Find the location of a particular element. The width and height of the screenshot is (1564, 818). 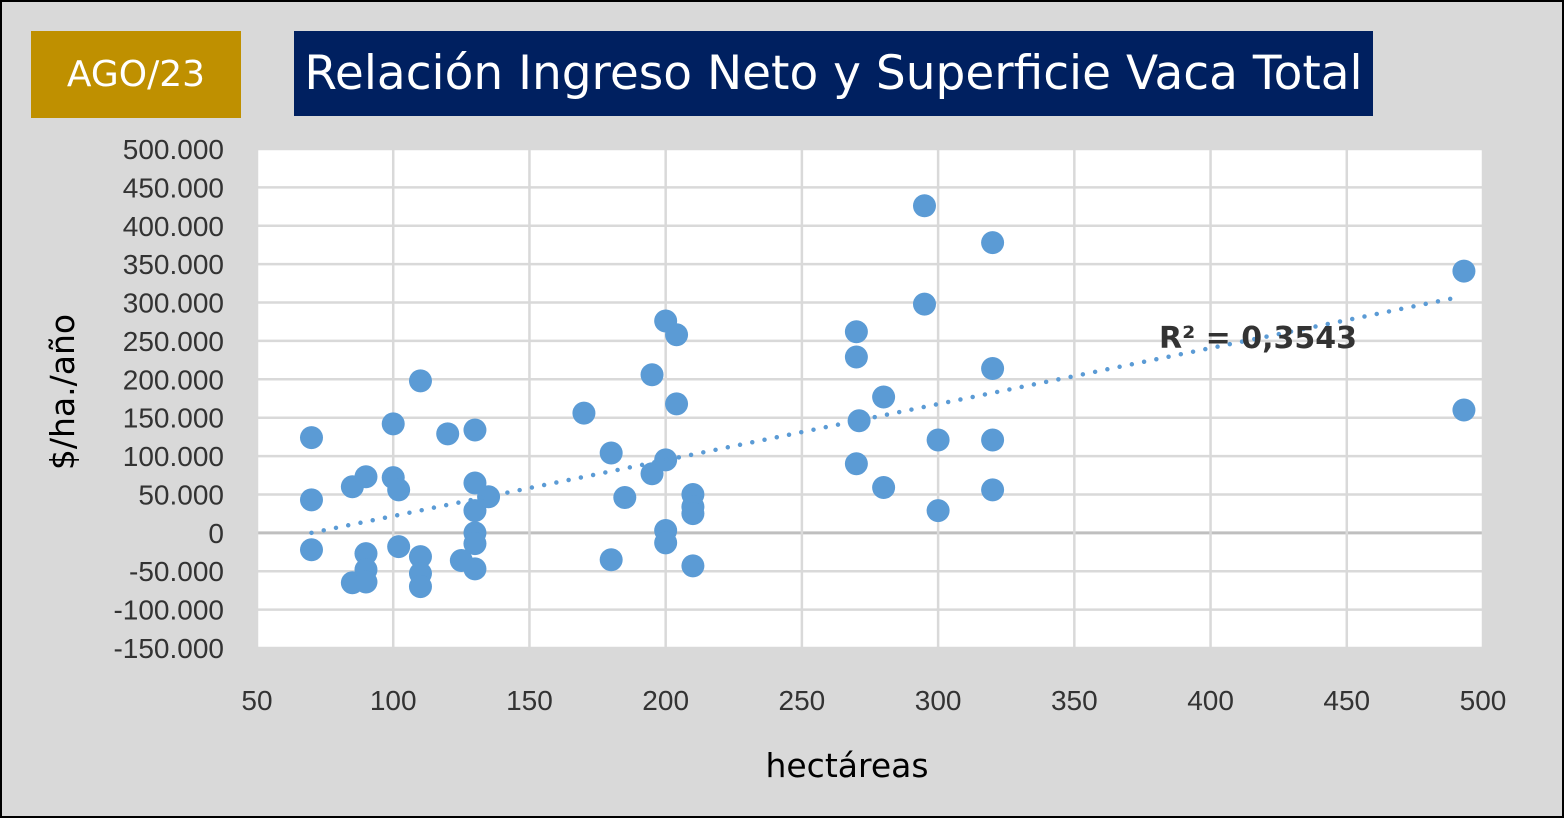

x-tick-label: 250 is located at coordinates (802, 700).